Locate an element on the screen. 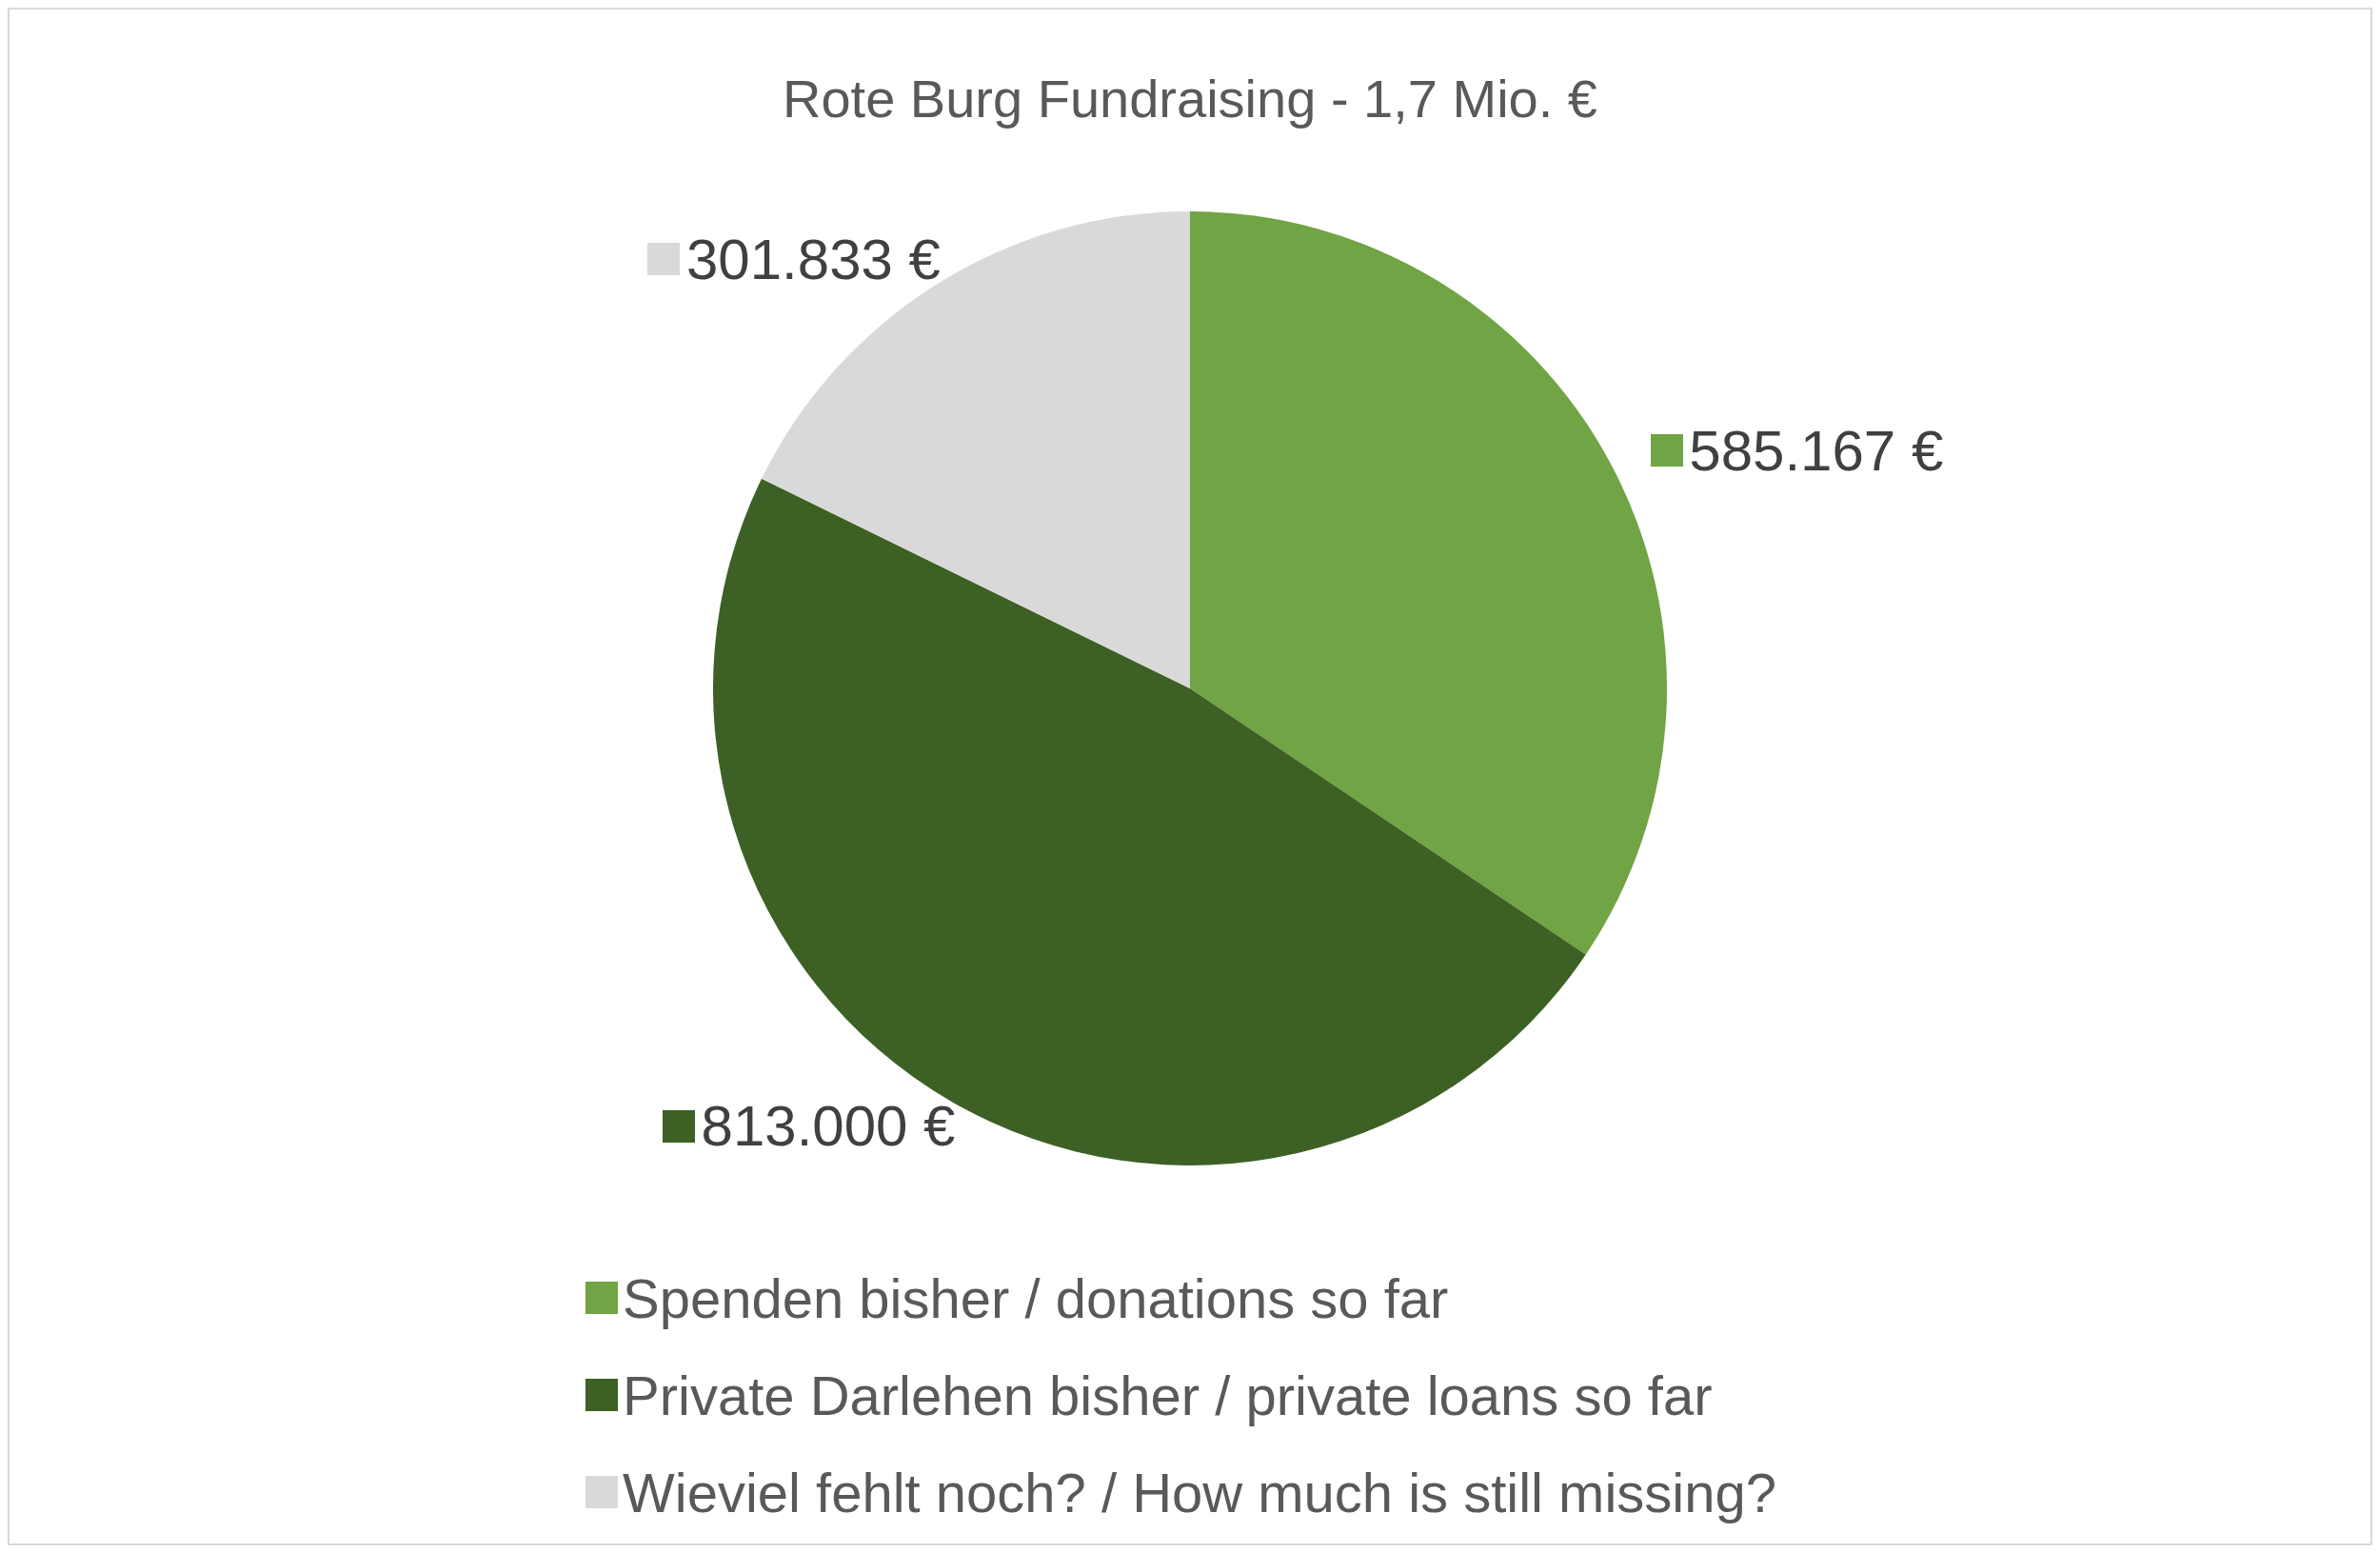  legend-label: Spenden bisher / donations so far is located at coordinates (1036, 1297).